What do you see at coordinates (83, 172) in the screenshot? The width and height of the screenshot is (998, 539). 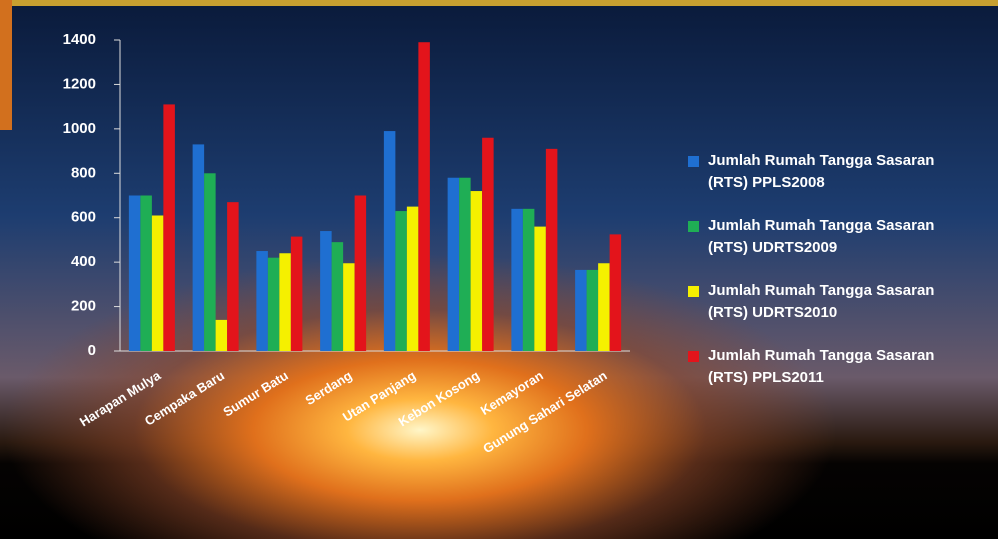 I see `y-tick-label: 800` at bounding box center [83, 172].